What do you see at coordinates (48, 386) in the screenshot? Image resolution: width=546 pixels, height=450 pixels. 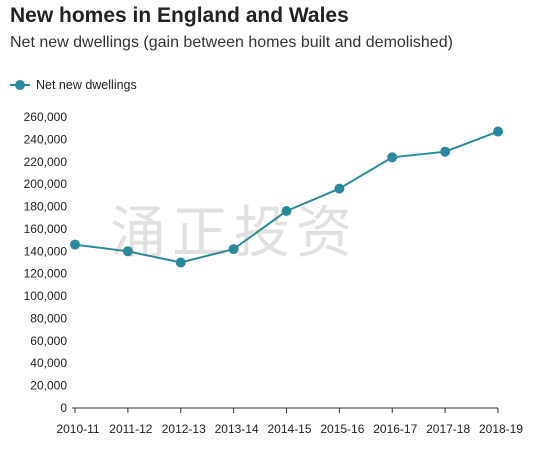 I see `y-tick-label: 20,000` at bounding box center [48, 386].